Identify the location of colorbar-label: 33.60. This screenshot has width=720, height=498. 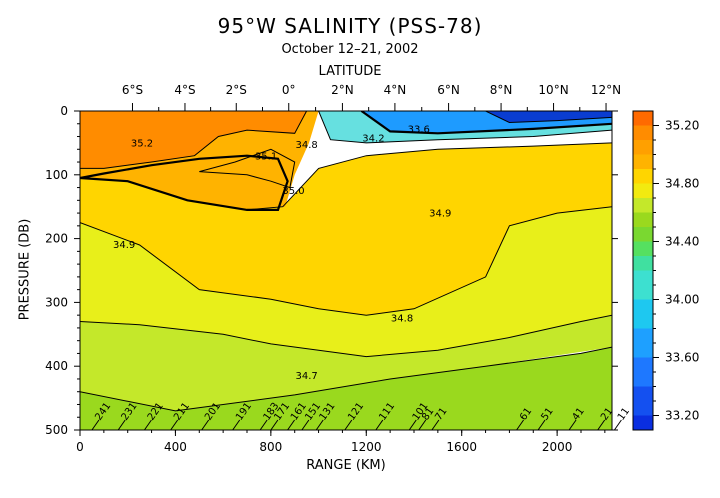
(682, 358).